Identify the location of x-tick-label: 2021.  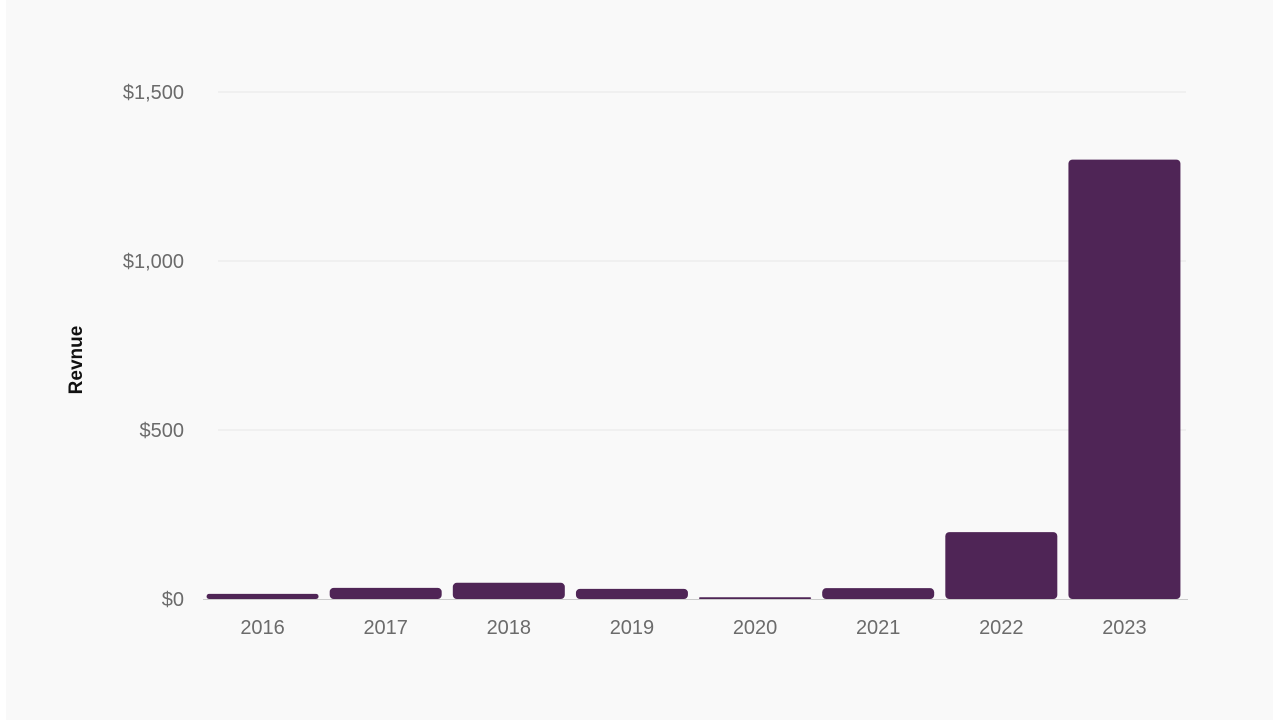
(878, 628).